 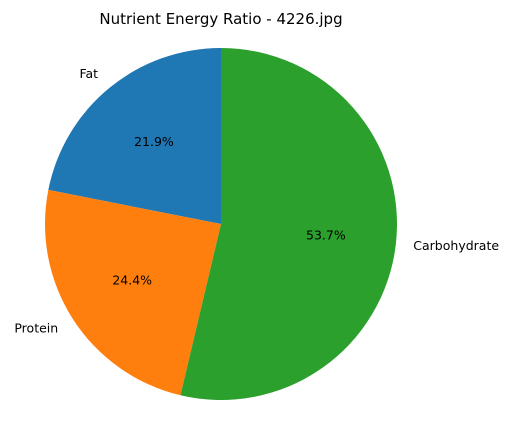 What do you see at coordinates (326, 235) in the screenshot?
I see `slice-percent-carbohydrate: 53.7%` at bounding box center [326, 235].